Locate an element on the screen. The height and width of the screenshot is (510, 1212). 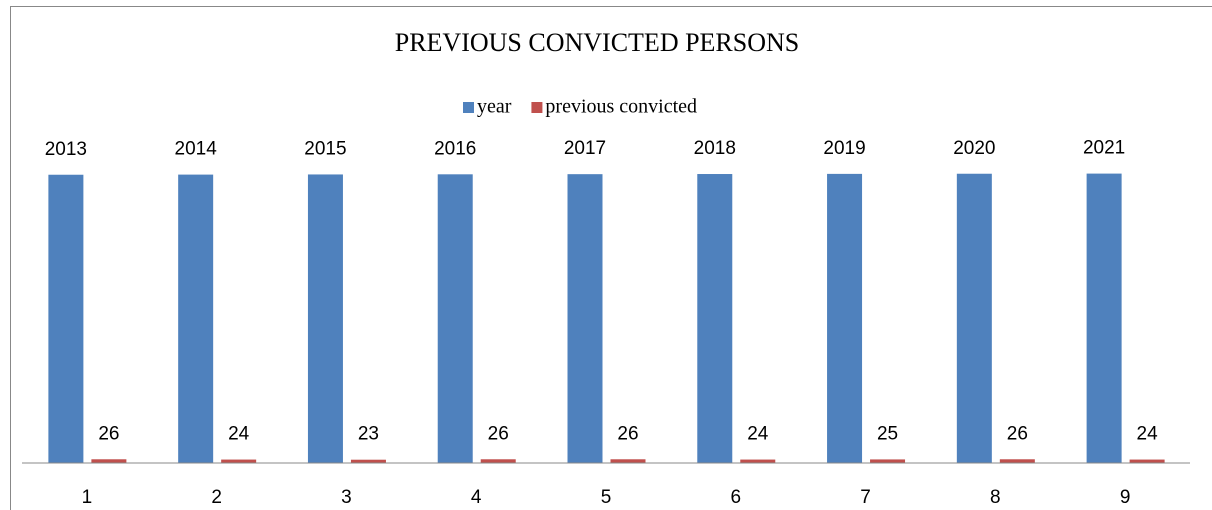
data-label: 2013 is located at coordinates (66, 149).